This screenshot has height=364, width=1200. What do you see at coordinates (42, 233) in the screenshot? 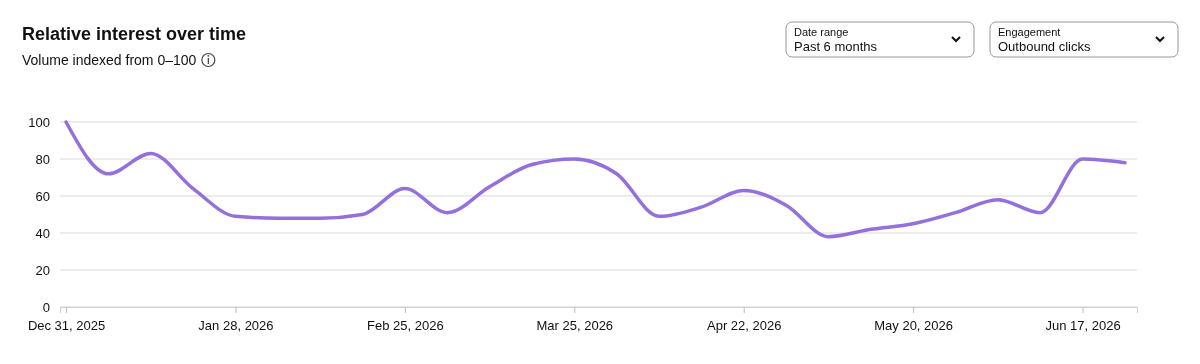
I see `y-tick-label: 40` at bounding box center [42, 233].